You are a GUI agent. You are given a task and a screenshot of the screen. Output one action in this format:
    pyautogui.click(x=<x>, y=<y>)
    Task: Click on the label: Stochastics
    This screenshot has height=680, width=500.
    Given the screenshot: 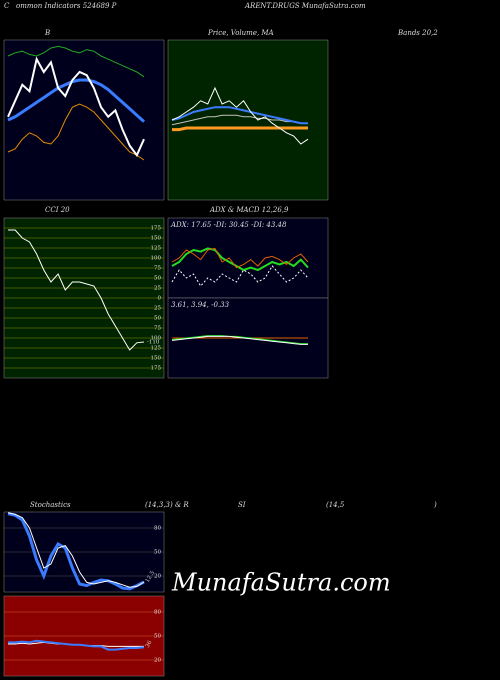 What is the action you would take?
    pyautogui.click(x=50, y=505)
    